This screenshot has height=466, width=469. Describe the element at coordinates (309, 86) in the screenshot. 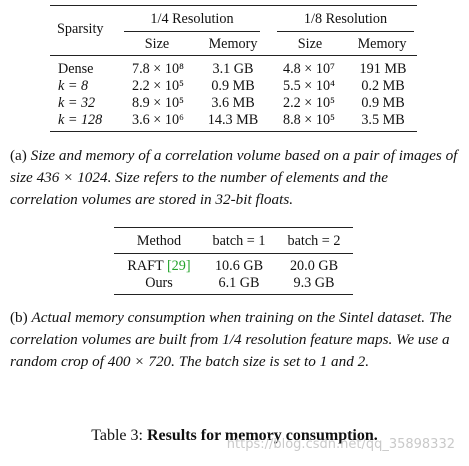

I see `table-a-cell-size2: 5.5 × 10⁴` at that location.